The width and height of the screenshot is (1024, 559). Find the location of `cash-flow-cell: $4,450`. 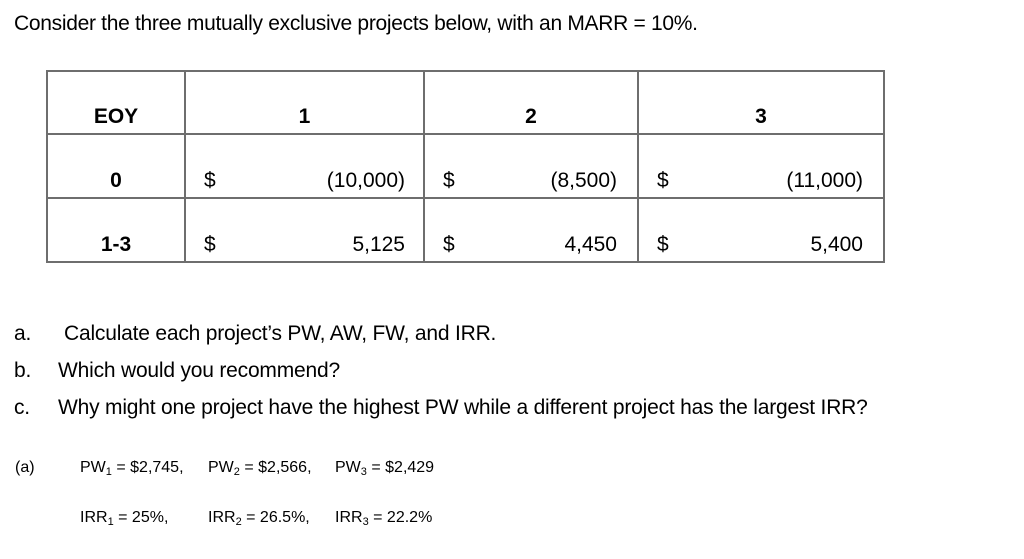

cash-flow-cell: $4,450 is located at coordinates (531, 230).